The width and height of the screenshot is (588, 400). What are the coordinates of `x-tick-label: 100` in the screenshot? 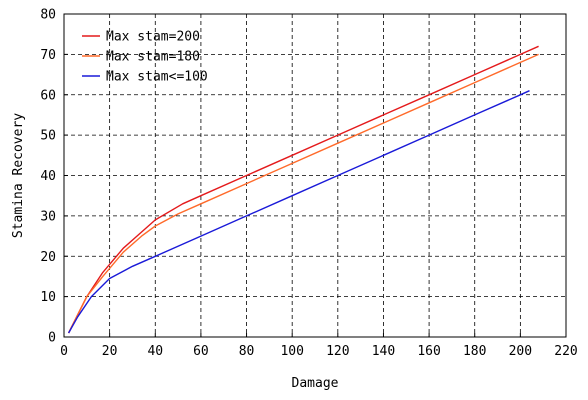 It's located at (291, 351).